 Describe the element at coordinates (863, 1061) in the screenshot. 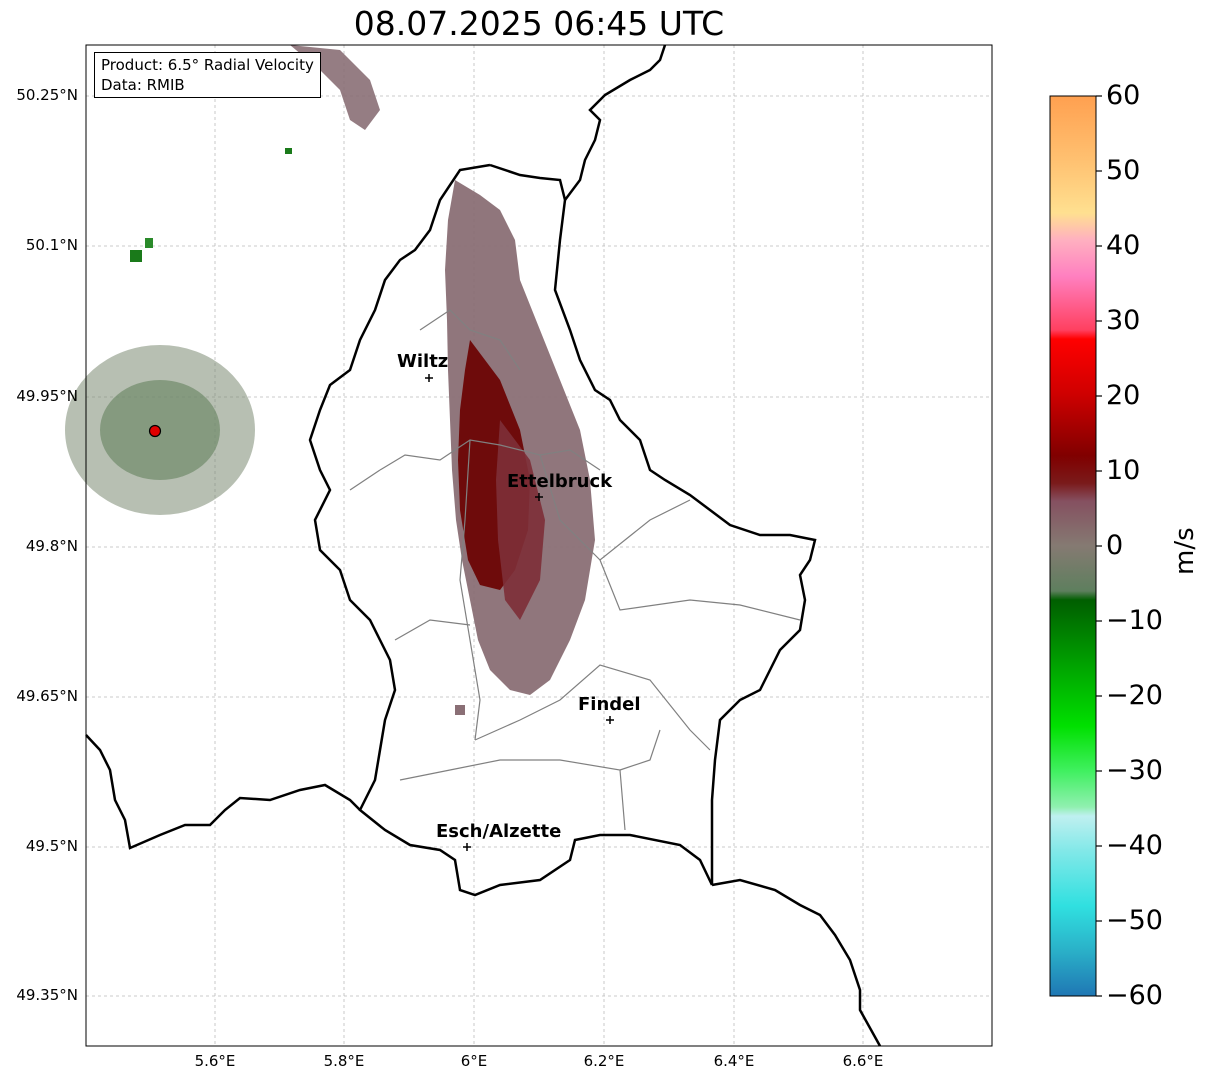

I see `lon-label: 6.6°E` at that location.